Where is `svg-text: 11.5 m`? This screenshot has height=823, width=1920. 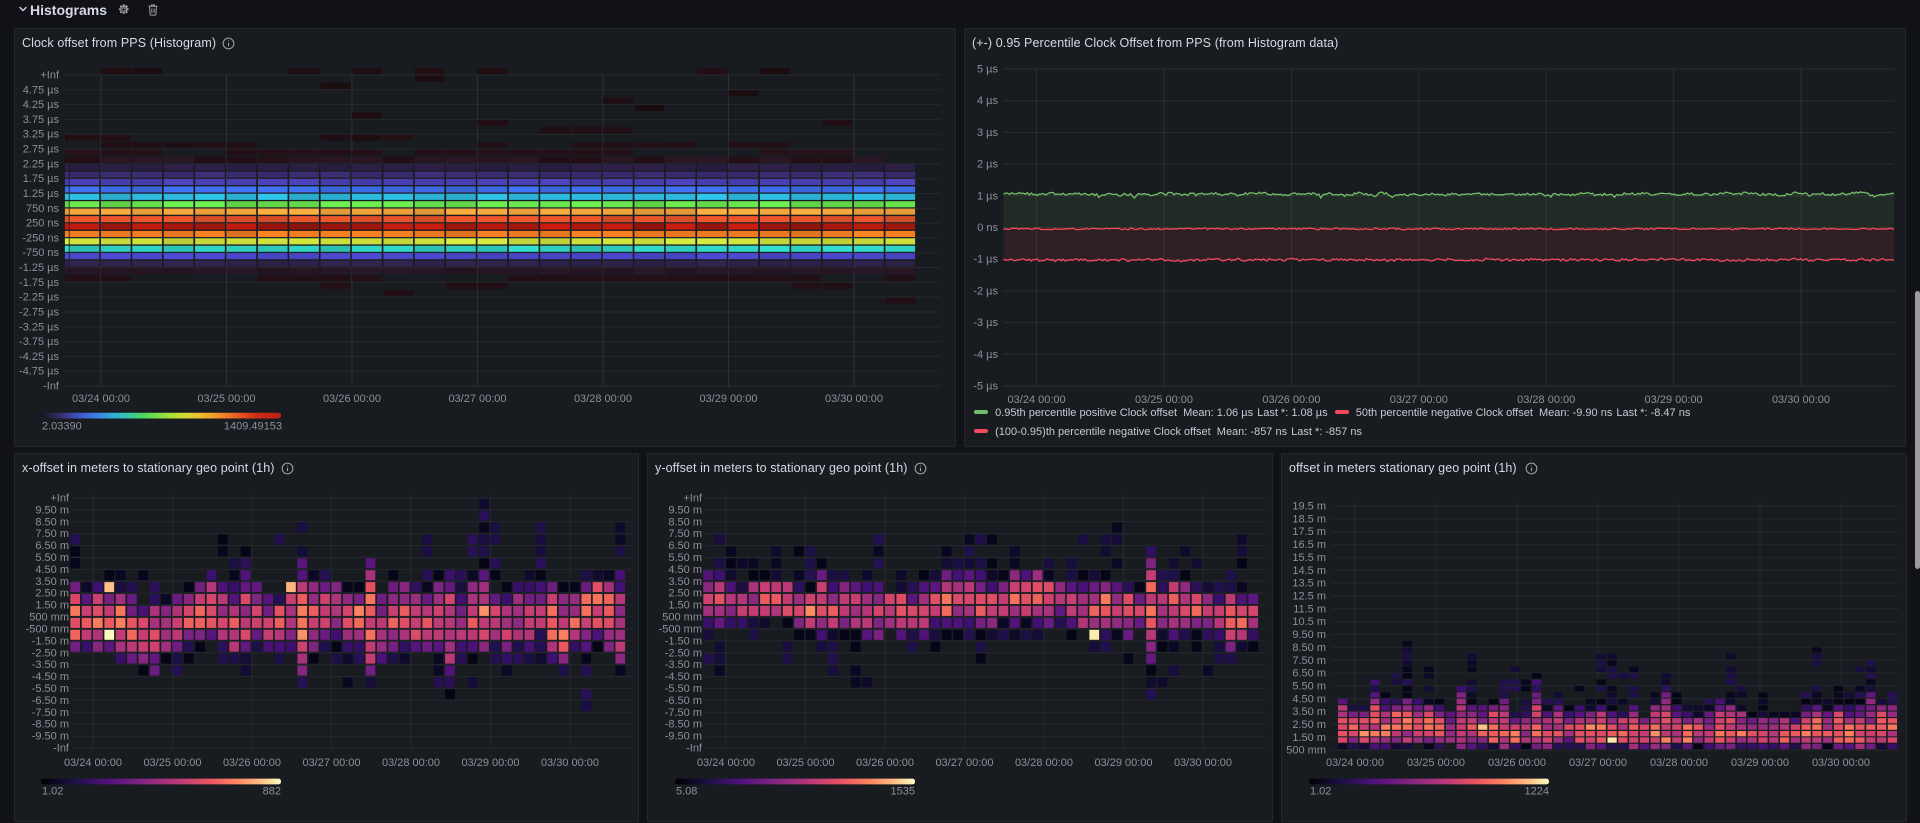 svg-text: 11.5 m is located at coordinates (1309, 609).